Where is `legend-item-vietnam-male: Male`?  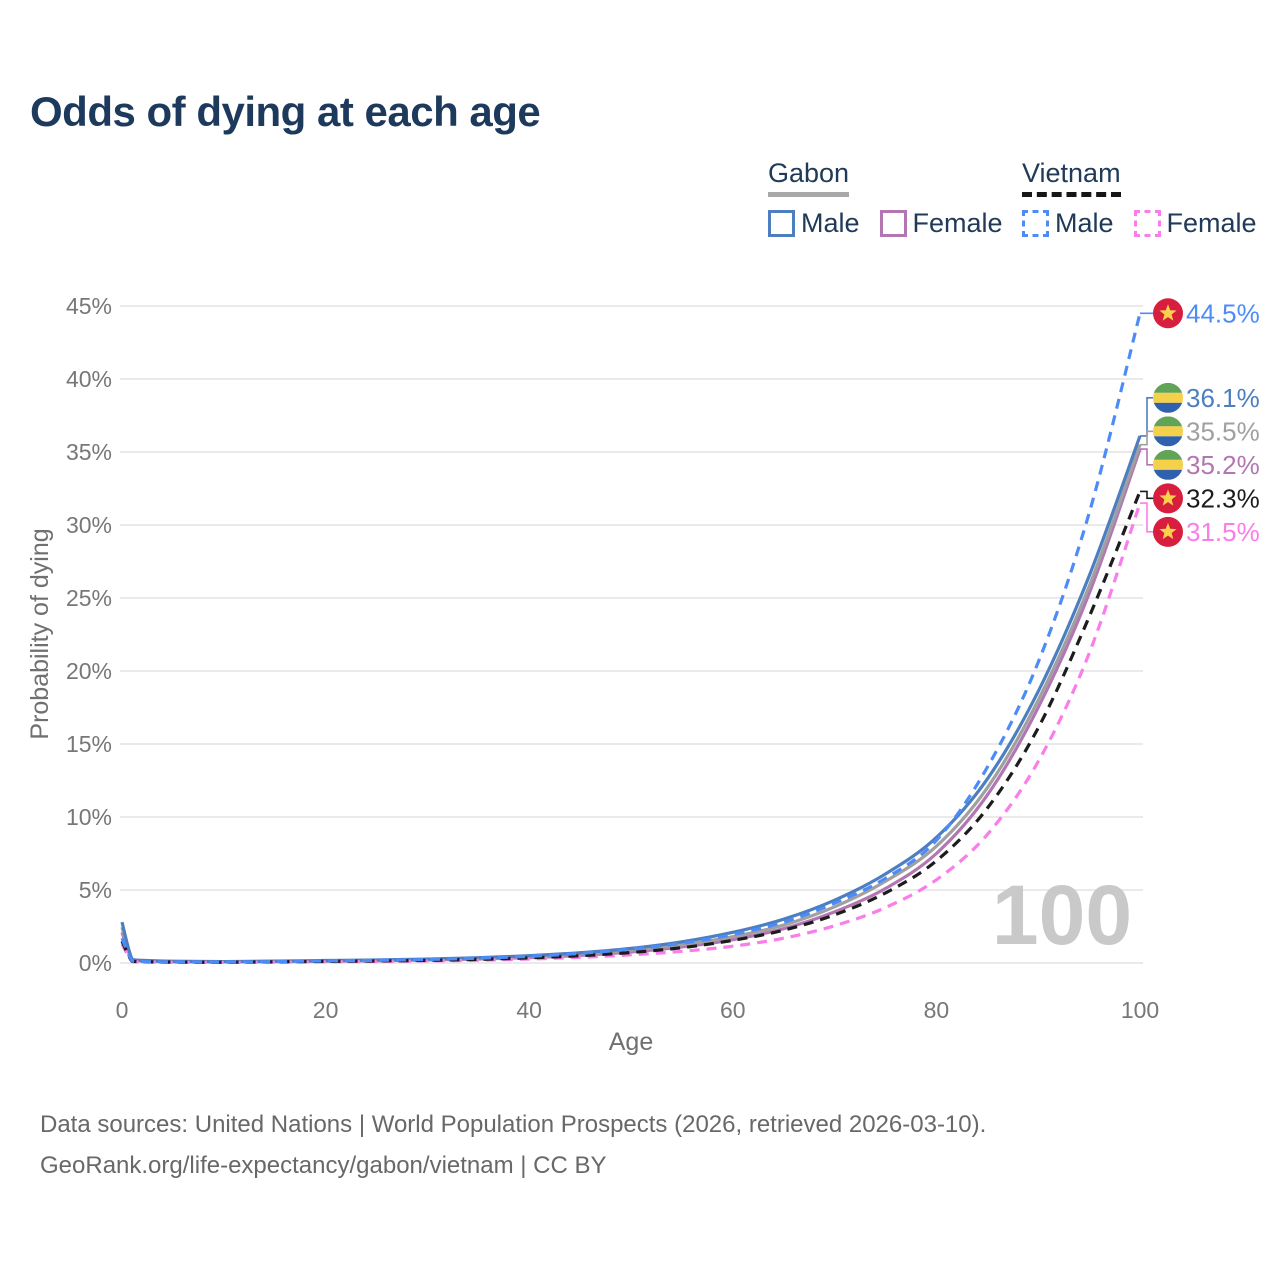 legend-item-vietnam-male: Male is located at coordinates (1068, 223).